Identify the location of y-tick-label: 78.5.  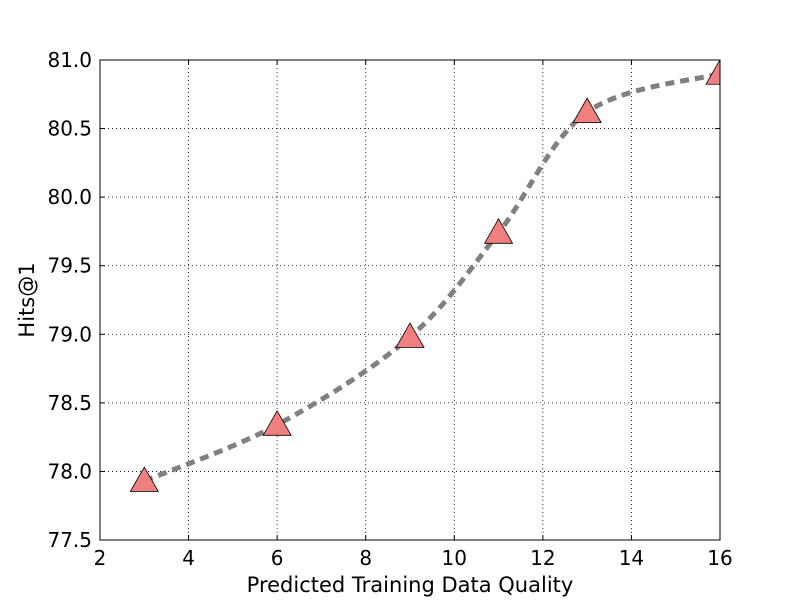
(69, 403).